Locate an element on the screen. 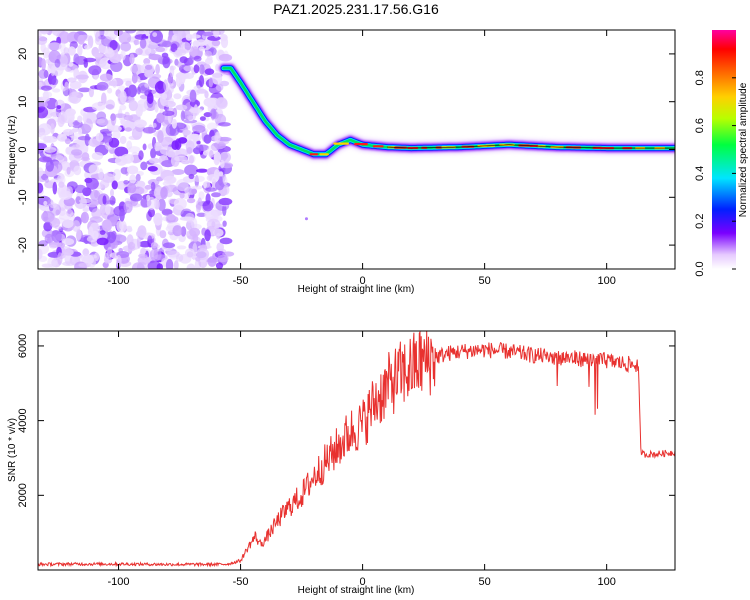 The image size is (750, 600). spectrogram-xlabel: Height of straight line (km) is located at coordinates (356, 289).